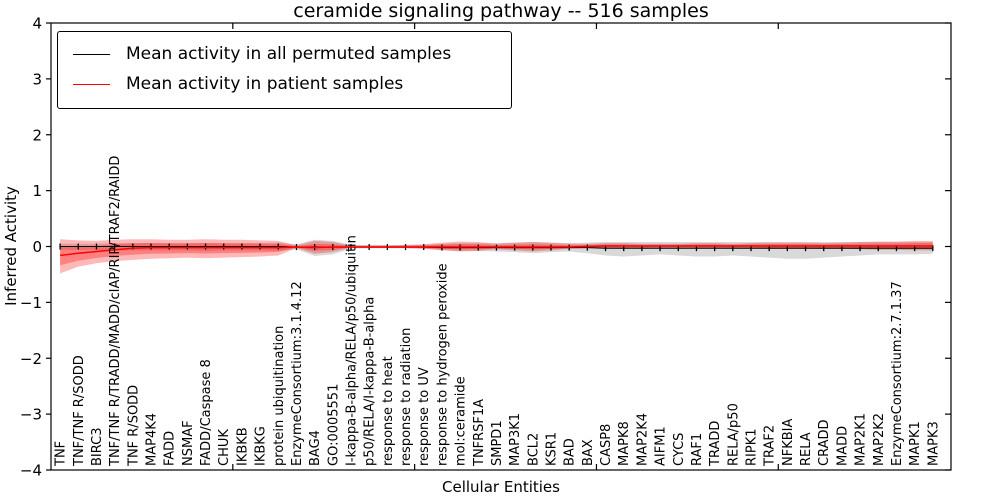 The image size is (1000, 500). What do you see at coordinates (570, 452) in the screenshot?
I see `x-category-label: BAD` at bounding box center [570, 452].